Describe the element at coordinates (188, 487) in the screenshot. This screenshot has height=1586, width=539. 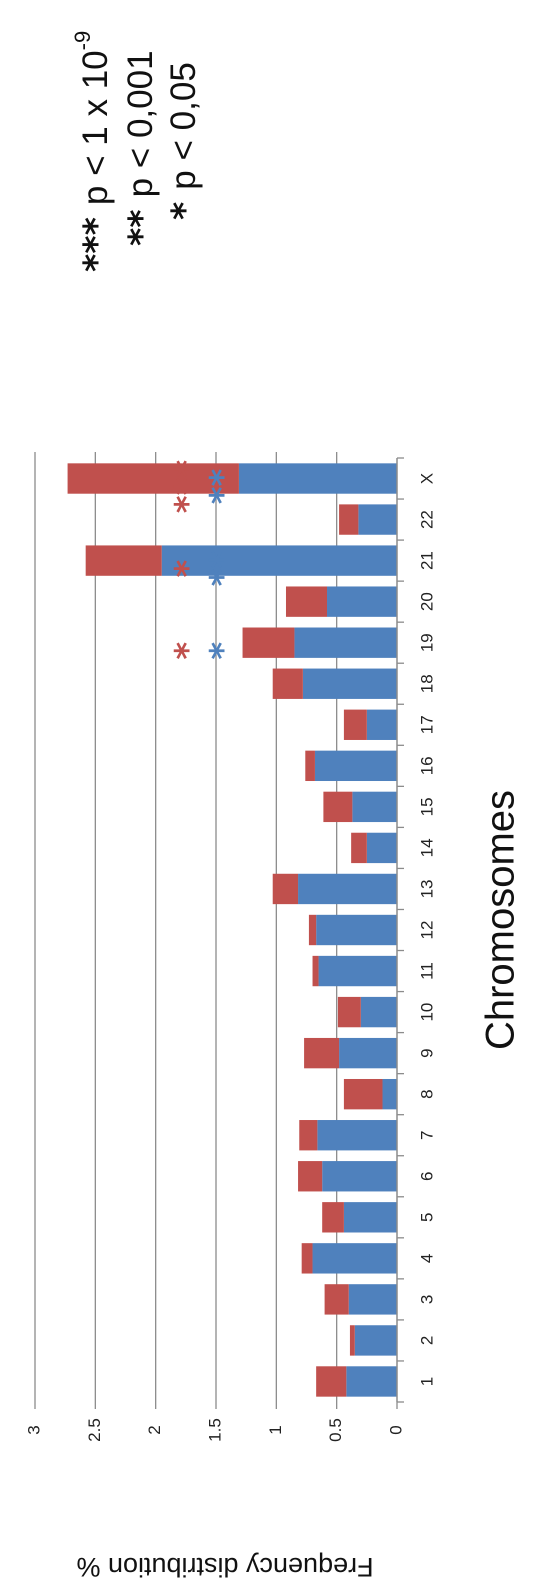
I see `red-significance-stars: ***` at that location.